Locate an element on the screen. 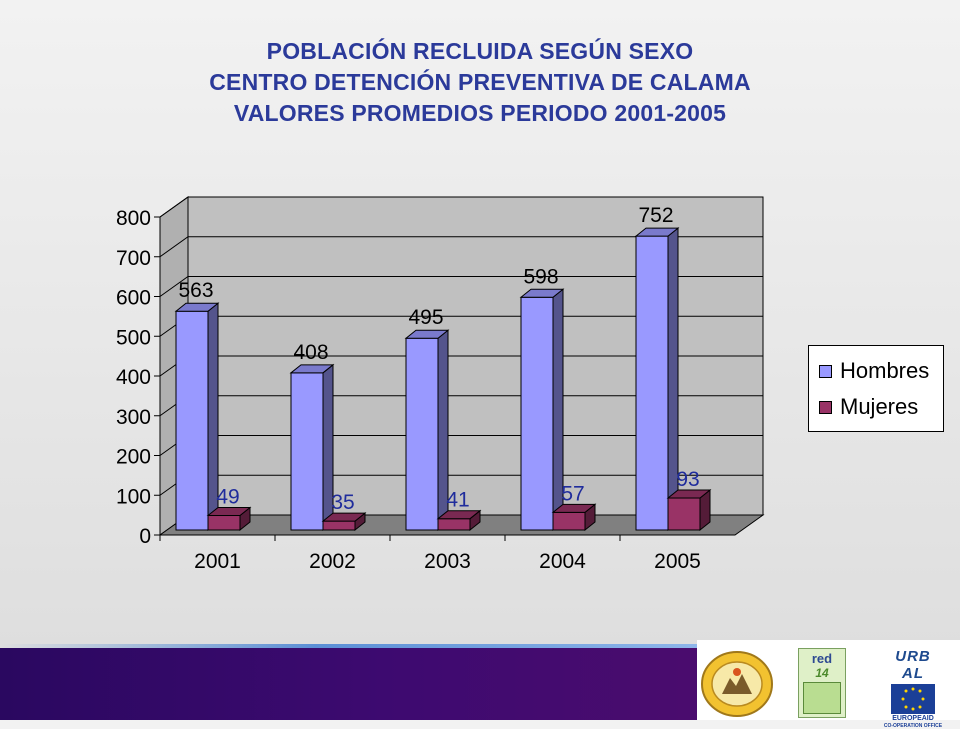  eu-caption-2: CO-OPERATION OFFICE is located at coordinates (913, 726).